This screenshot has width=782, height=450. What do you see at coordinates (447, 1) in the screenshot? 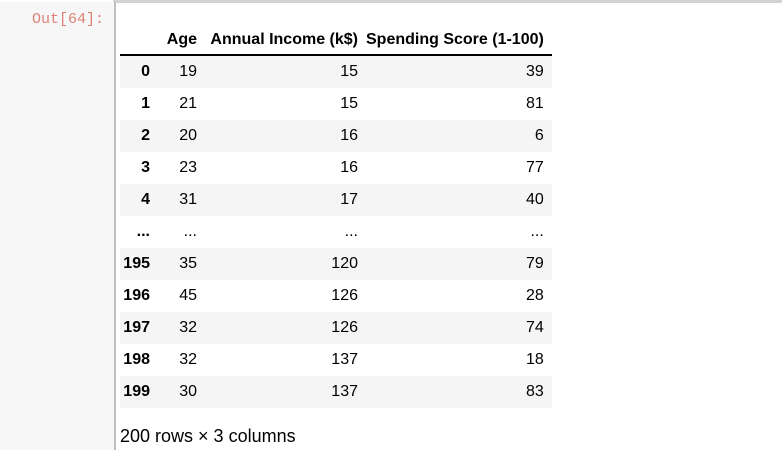
I see `cell-divider-line` at bounding box center [447, 1].